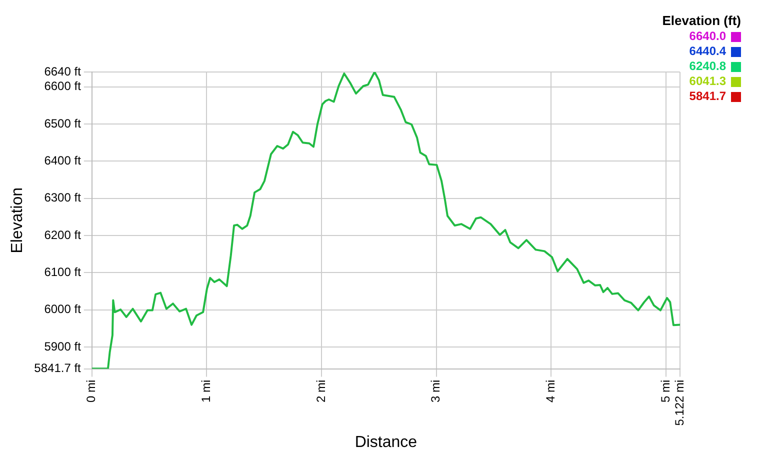 The image size is (760, 460). I want to click on text: 6240.8, so click(707, 66).